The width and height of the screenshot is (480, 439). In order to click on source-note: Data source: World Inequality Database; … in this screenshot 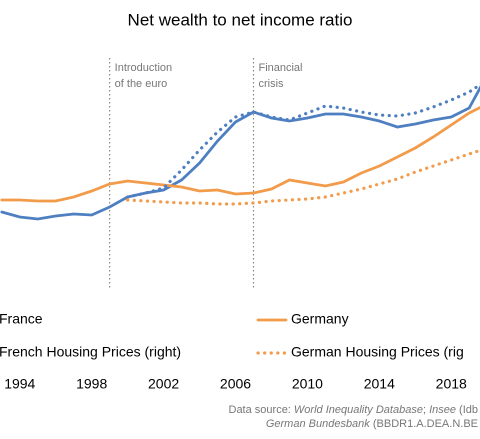, I will do `click(354, 410)`.